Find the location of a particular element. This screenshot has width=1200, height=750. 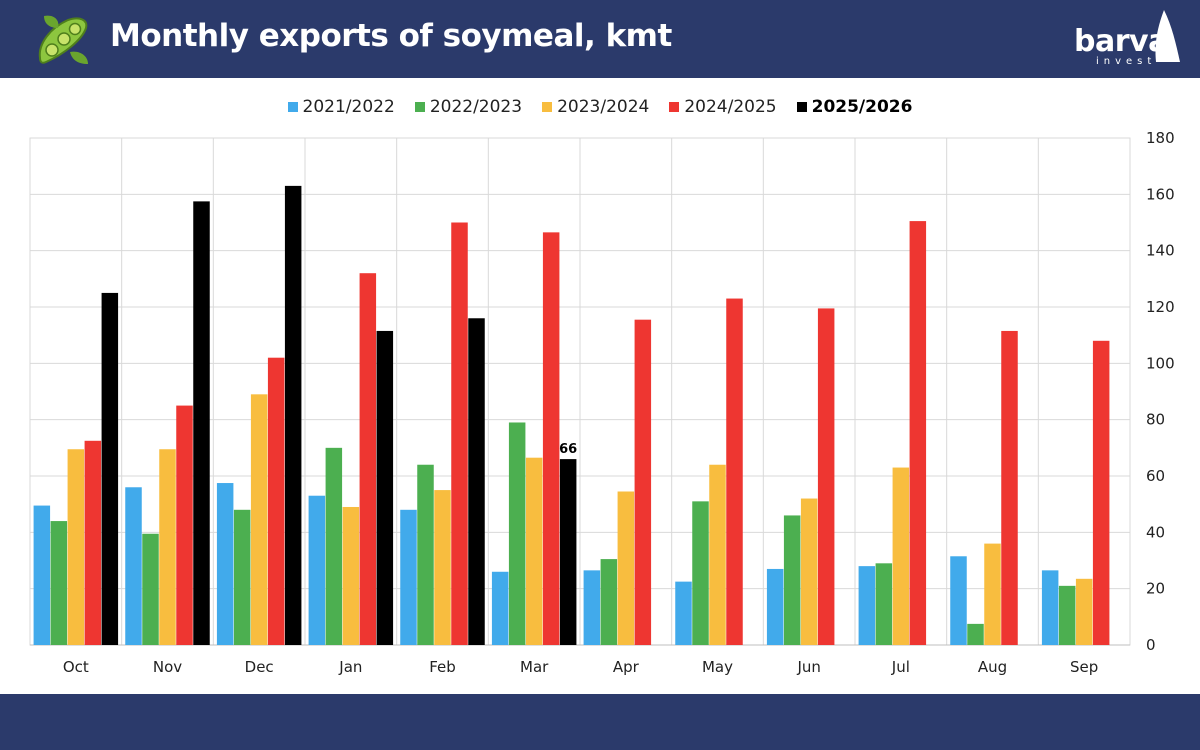

bar-nov-2024-2025 is located at coordinates (184, 525).